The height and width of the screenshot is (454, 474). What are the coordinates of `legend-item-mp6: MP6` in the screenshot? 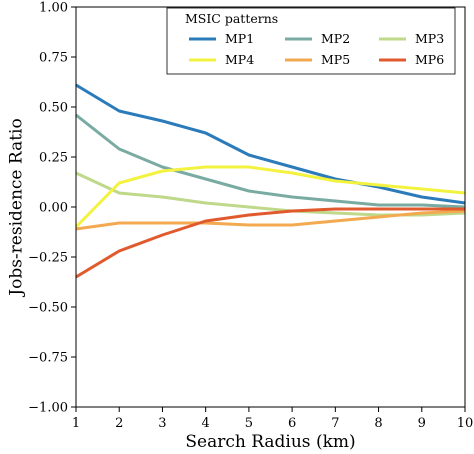 It's located at (411, 59).